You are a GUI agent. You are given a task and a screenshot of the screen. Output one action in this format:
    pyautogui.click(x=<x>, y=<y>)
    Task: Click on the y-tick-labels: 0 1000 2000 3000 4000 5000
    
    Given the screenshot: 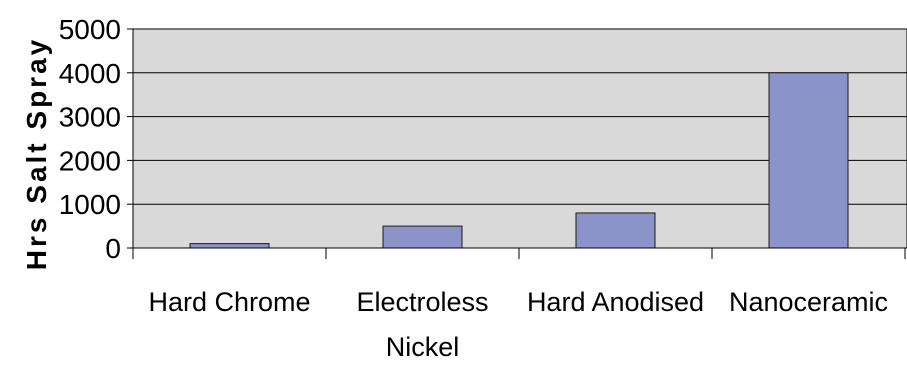 What is the action you would take?
    pyautogui.click(x=90, y=139)
    